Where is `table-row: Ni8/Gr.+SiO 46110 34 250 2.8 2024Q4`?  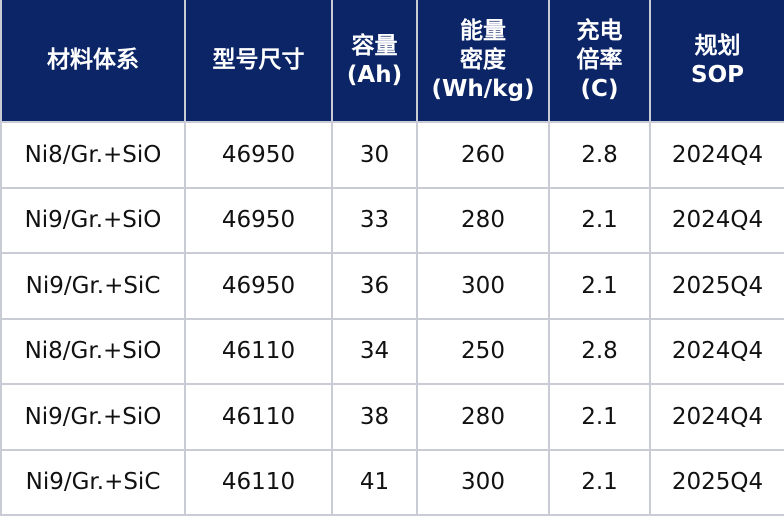
table-row: Ni8/Gr.+SiO 46110 34 250 2.8 2024Q4 is located at coordinates (392, 351).